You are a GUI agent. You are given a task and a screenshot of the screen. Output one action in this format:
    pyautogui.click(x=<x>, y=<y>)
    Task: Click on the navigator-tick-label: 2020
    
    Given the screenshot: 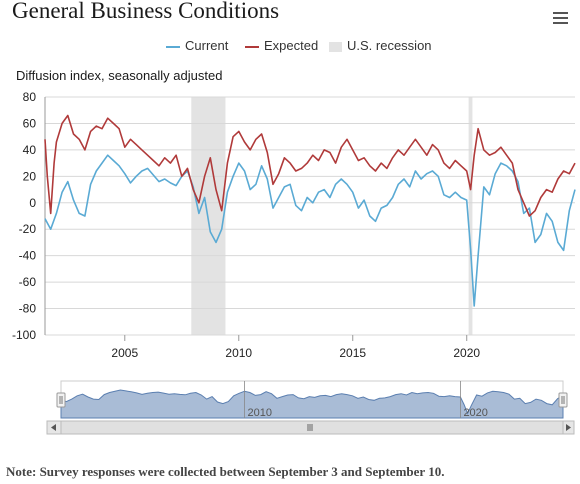 What is the action you would take?
    pyautogui.click(x=475, y=413)
    